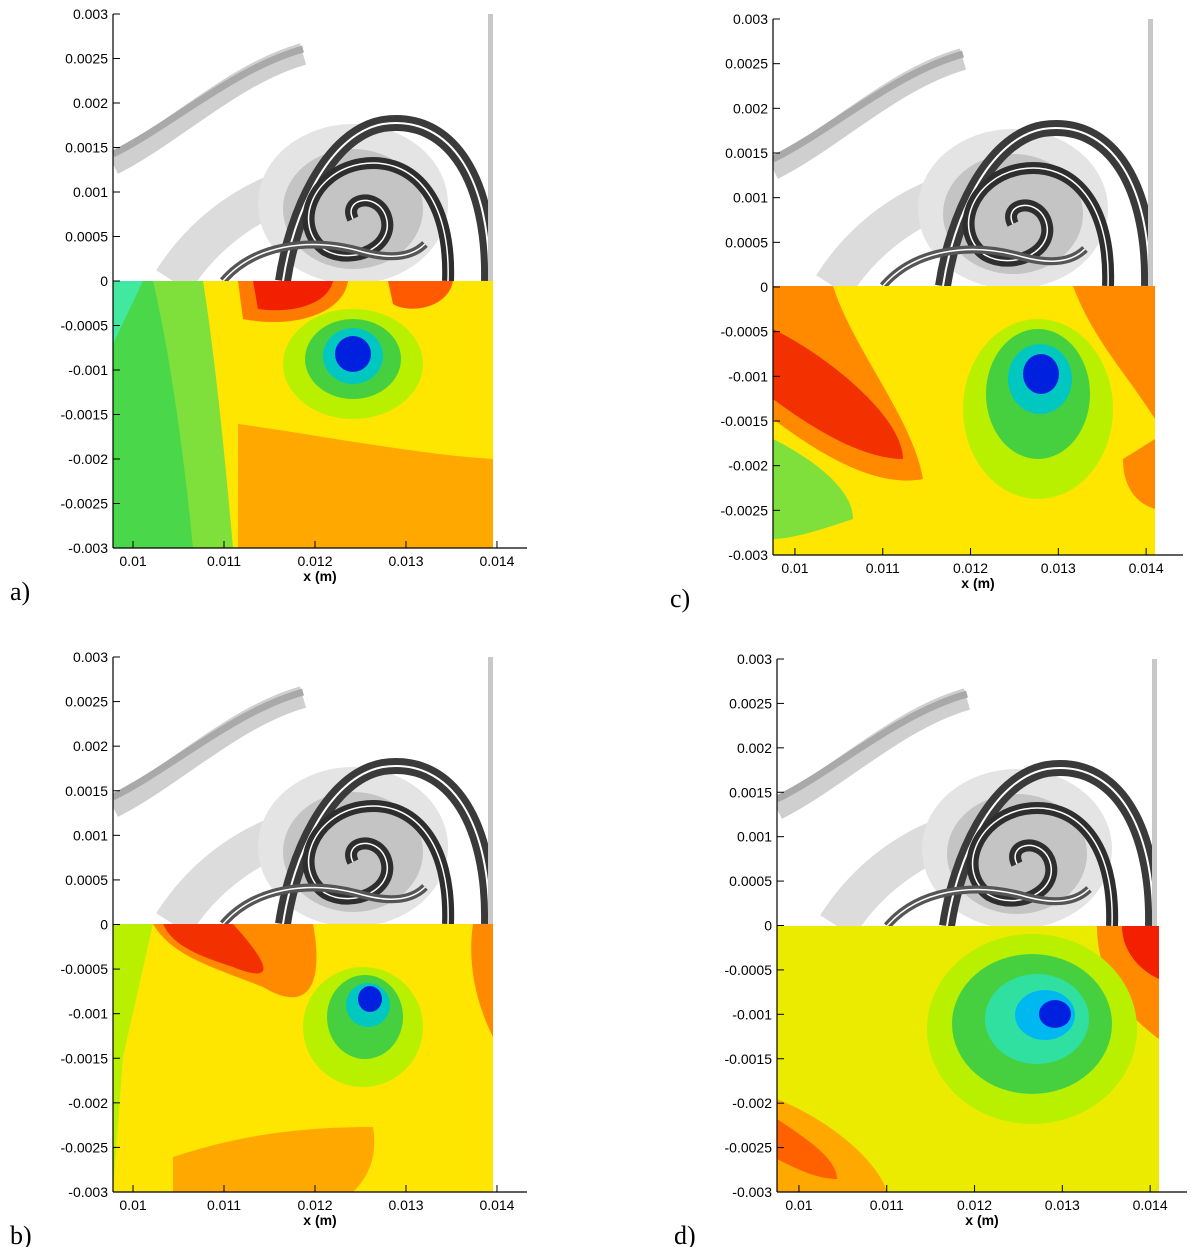 The image size is (1193, 1247). What do you see at coordinates (685, 1234) in the screenshot?
I see `panel-label: d)` at bounding box center [685, 1234].